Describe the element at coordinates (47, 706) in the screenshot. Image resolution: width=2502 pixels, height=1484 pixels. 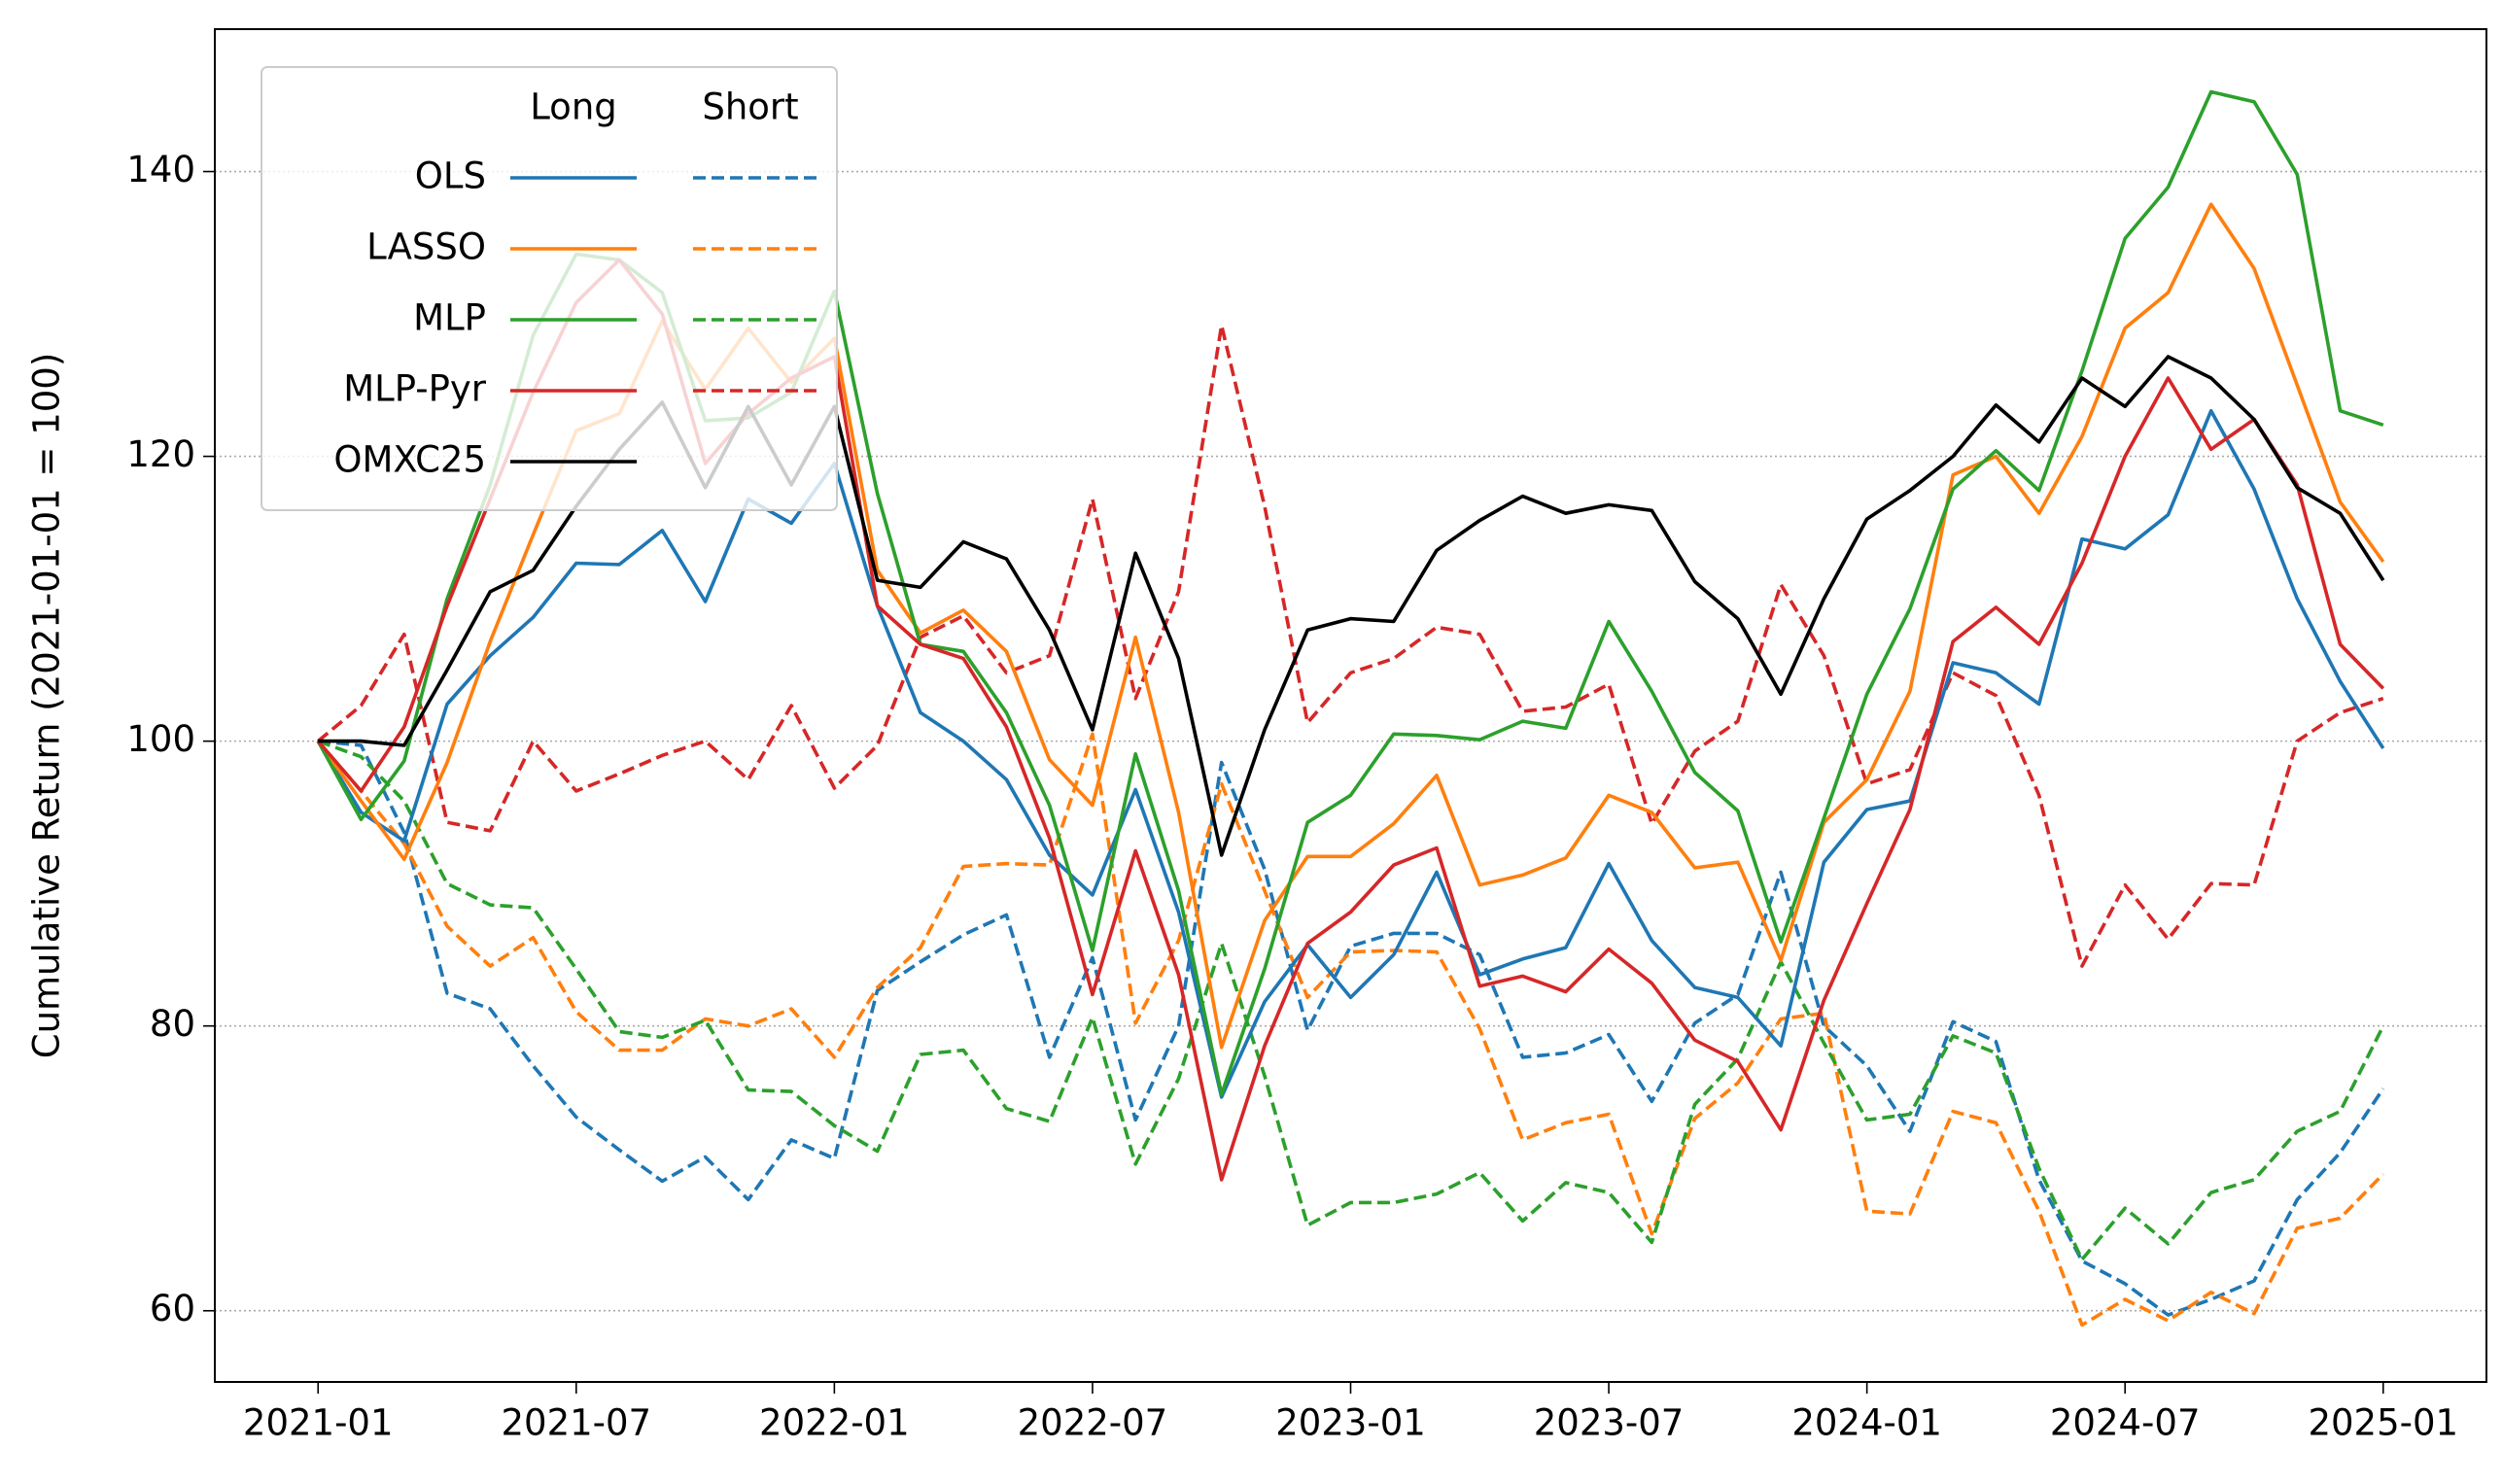
I see `y-axis-label: Cumulative Return (2021-01-01 = 100)` at that location.